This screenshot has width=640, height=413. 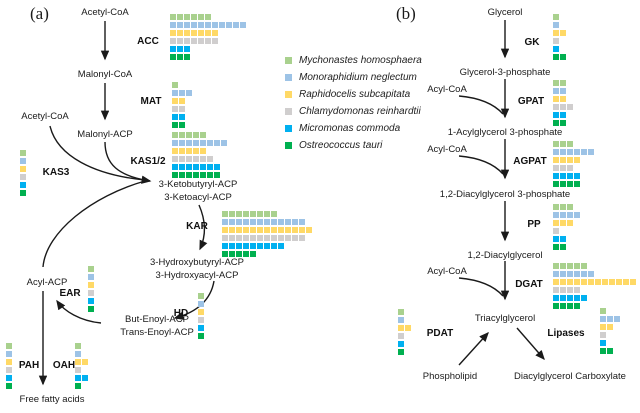 I want to click on enzyme-label-kar: KAR, so click(x=197, y=226).